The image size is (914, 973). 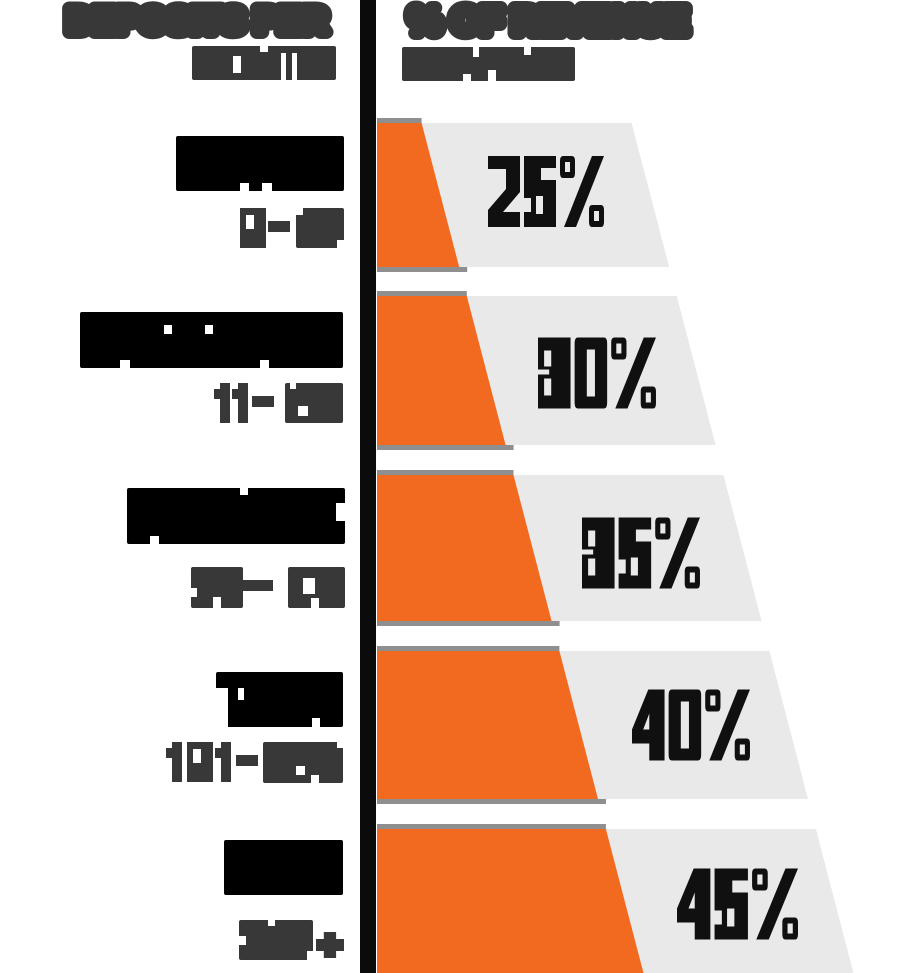 What do you see at coordinates (548, 20) in the screenshot?
I see `svg-text: % OF REVENUE` at bounding box center [548, 20].